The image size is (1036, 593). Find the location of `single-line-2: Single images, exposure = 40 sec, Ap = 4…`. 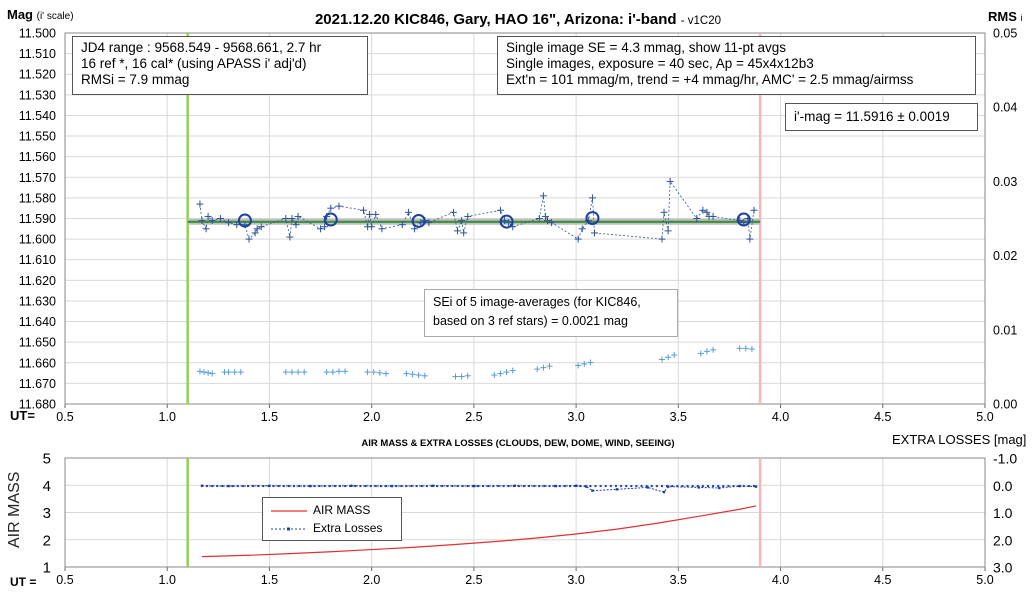

single-line-2: Single images, exposure = 40 sec, Ap = 4… is located at coordinates (660, 63).